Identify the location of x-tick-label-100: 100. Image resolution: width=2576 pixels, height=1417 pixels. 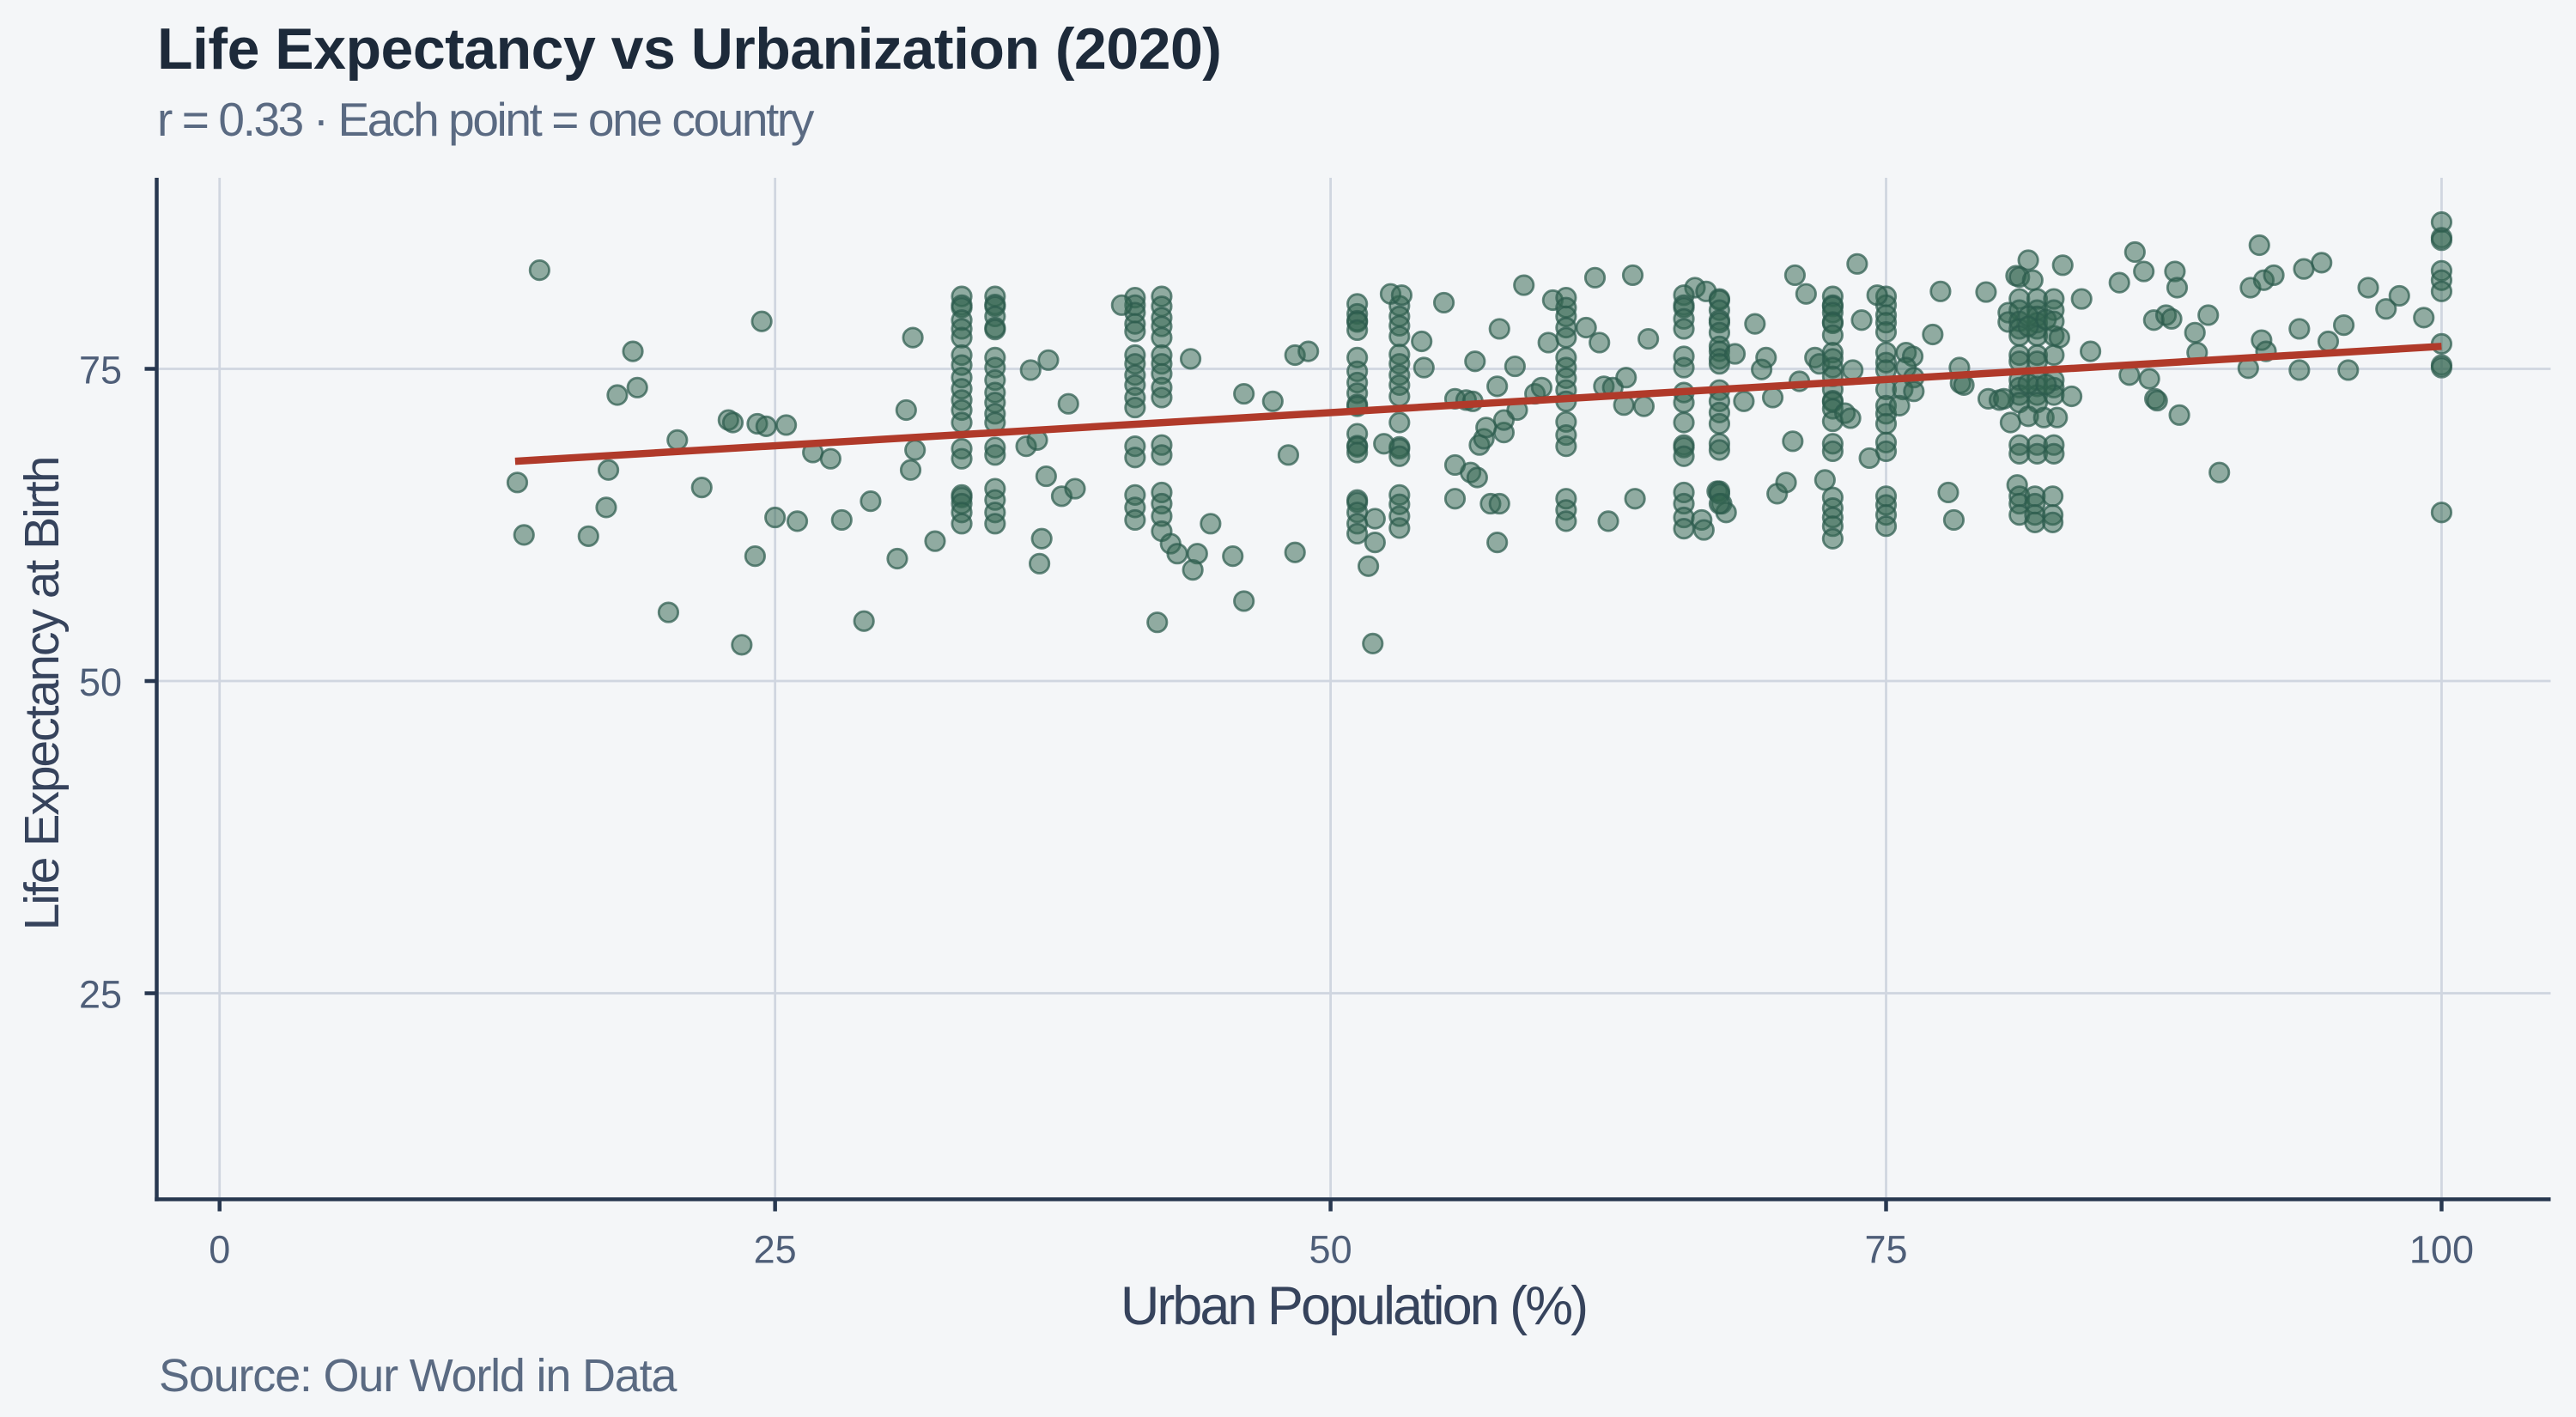
(2441, 1250).